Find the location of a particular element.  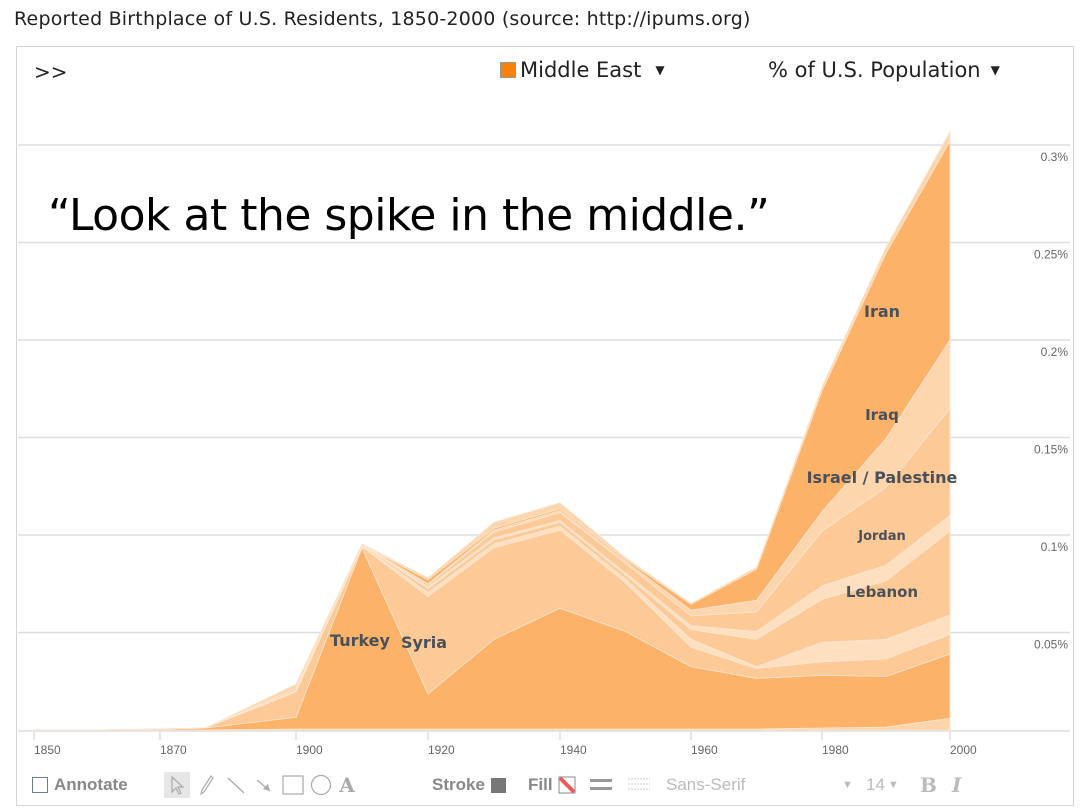

arrow-icon is located at coordinates (263, 785).